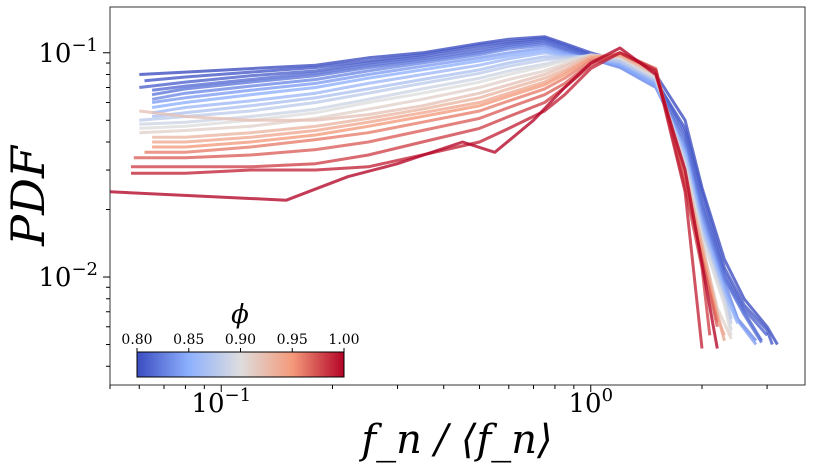 The width and height of the screenshot is (830, 471). Describe the element at coordinates (455, 440) in the screenshot. I see `x-axis-label: f_n / ⟨f_n⟩` at that location.